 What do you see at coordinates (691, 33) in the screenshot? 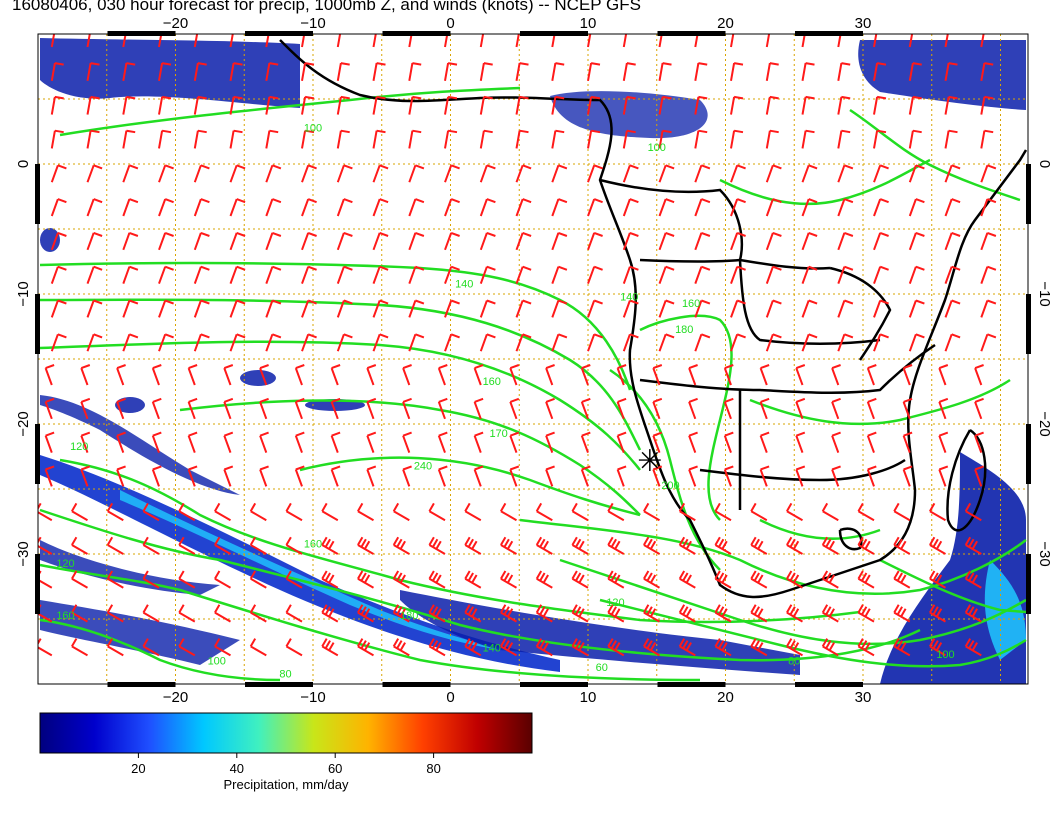
I see `frame-bar-top` at bounding box center [691, 33].